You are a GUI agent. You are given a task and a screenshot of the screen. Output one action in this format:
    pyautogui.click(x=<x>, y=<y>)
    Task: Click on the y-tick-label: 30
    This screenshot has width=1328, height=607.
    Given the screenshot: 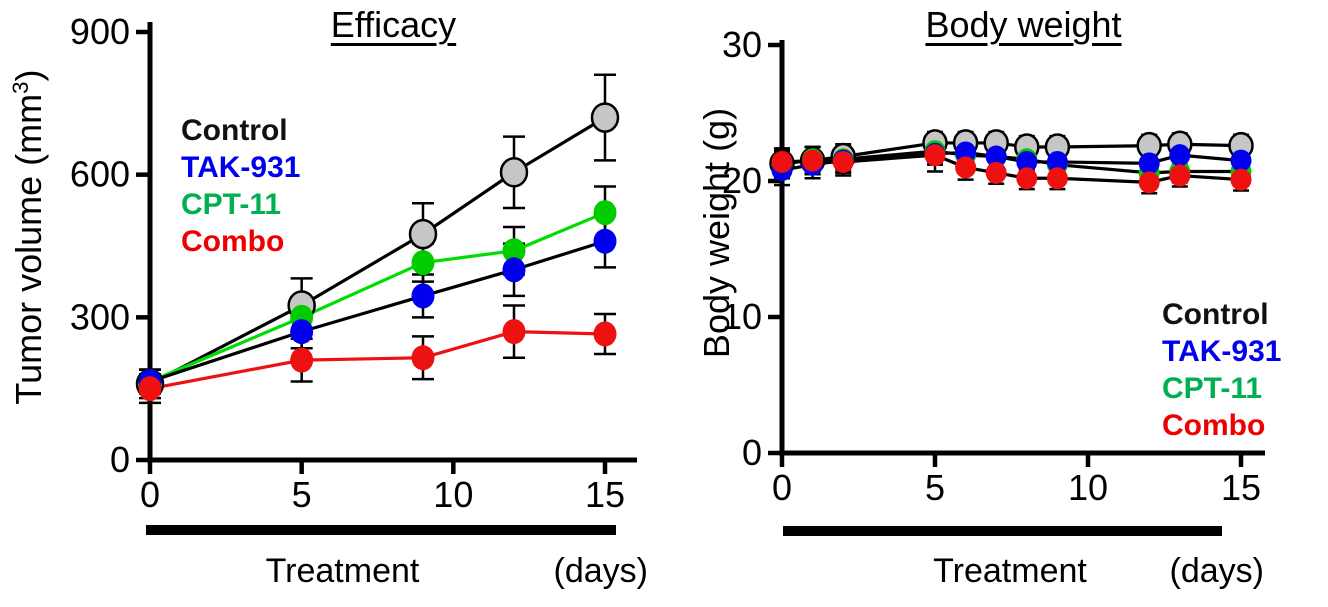 What is the action you would take?
    pyautogui.click(x=742, y=44)
    